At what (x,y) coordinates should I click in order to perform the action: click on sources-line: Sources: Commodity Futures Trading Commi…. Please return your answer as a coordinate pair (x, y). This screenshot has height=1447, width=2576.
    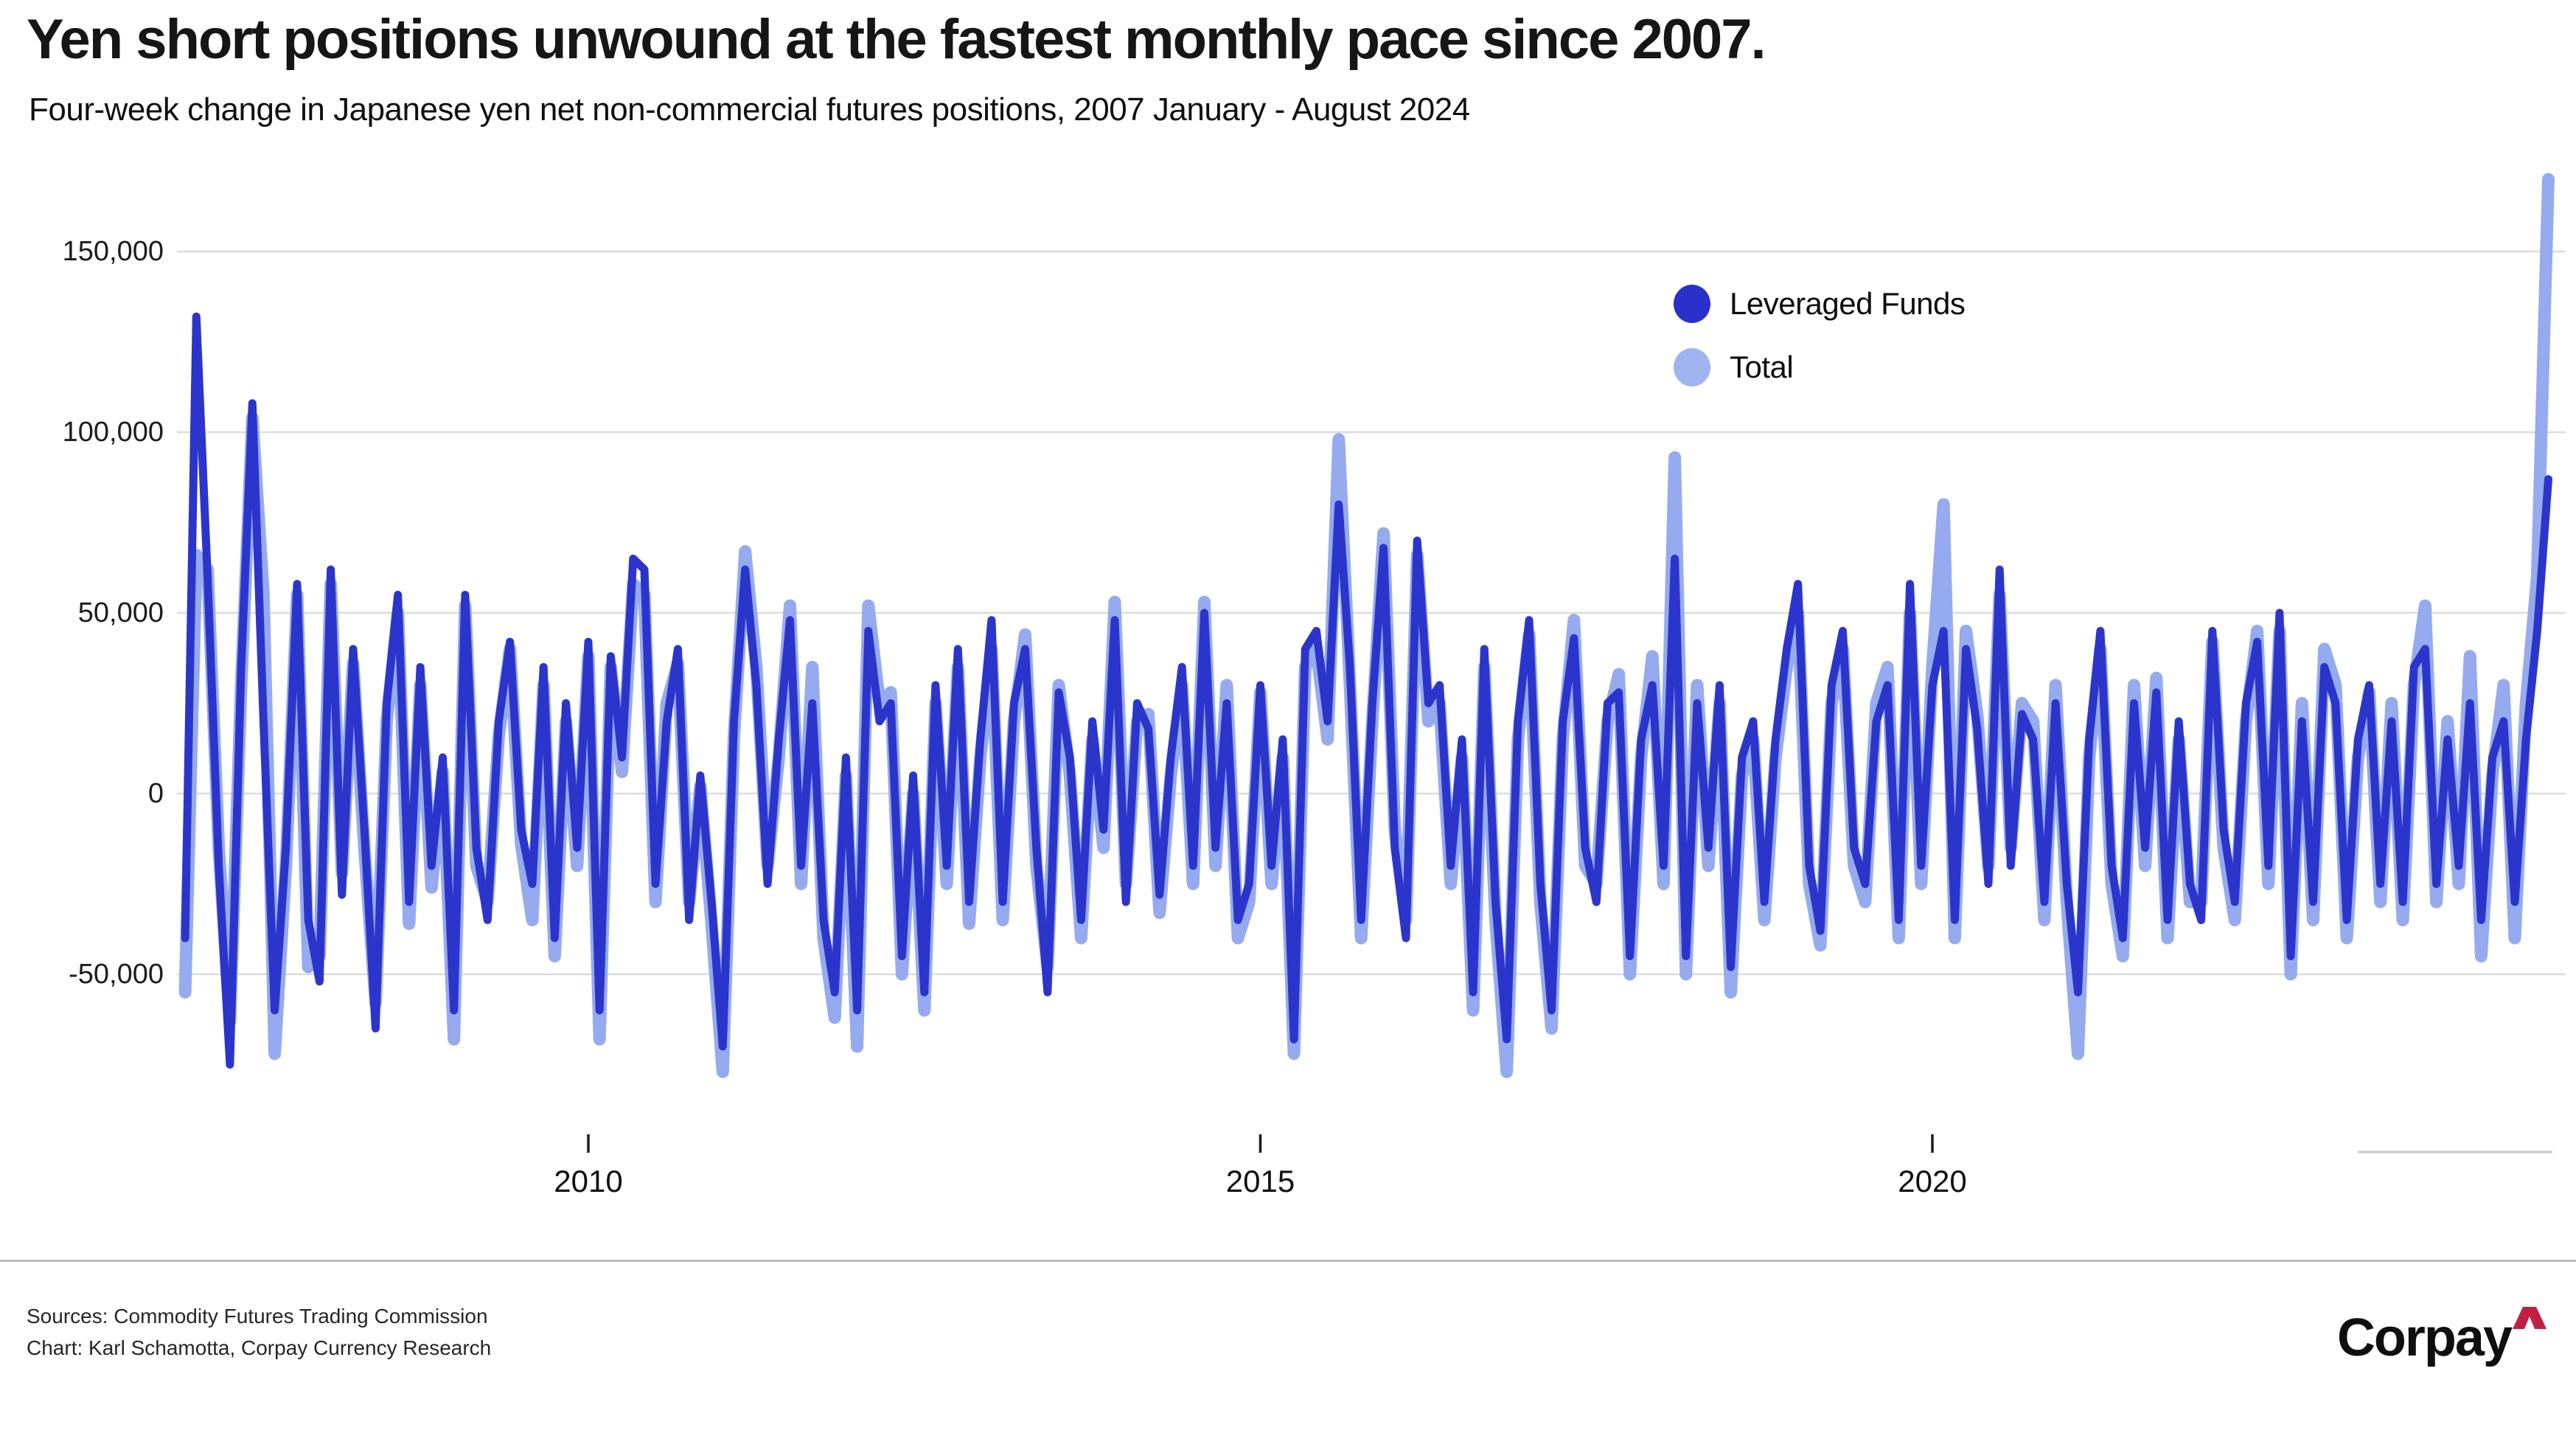
    Looking at the image, I should click on (258, 1316).